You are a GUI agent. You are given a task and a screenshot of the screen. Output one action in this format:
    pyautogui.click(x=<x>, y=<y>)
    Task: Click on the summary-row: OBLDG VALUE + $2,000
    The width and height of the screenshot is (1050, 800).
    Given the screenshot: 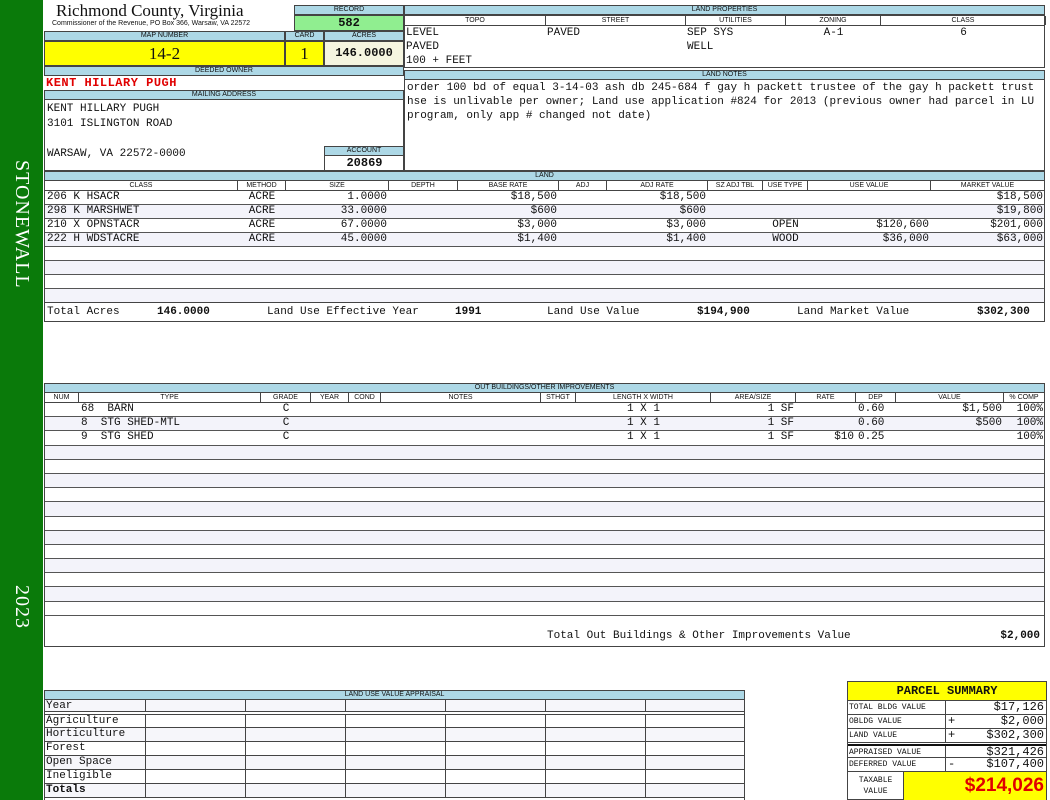 What is the action you would take?
    pyautogui.click(x=947, y=722)
    